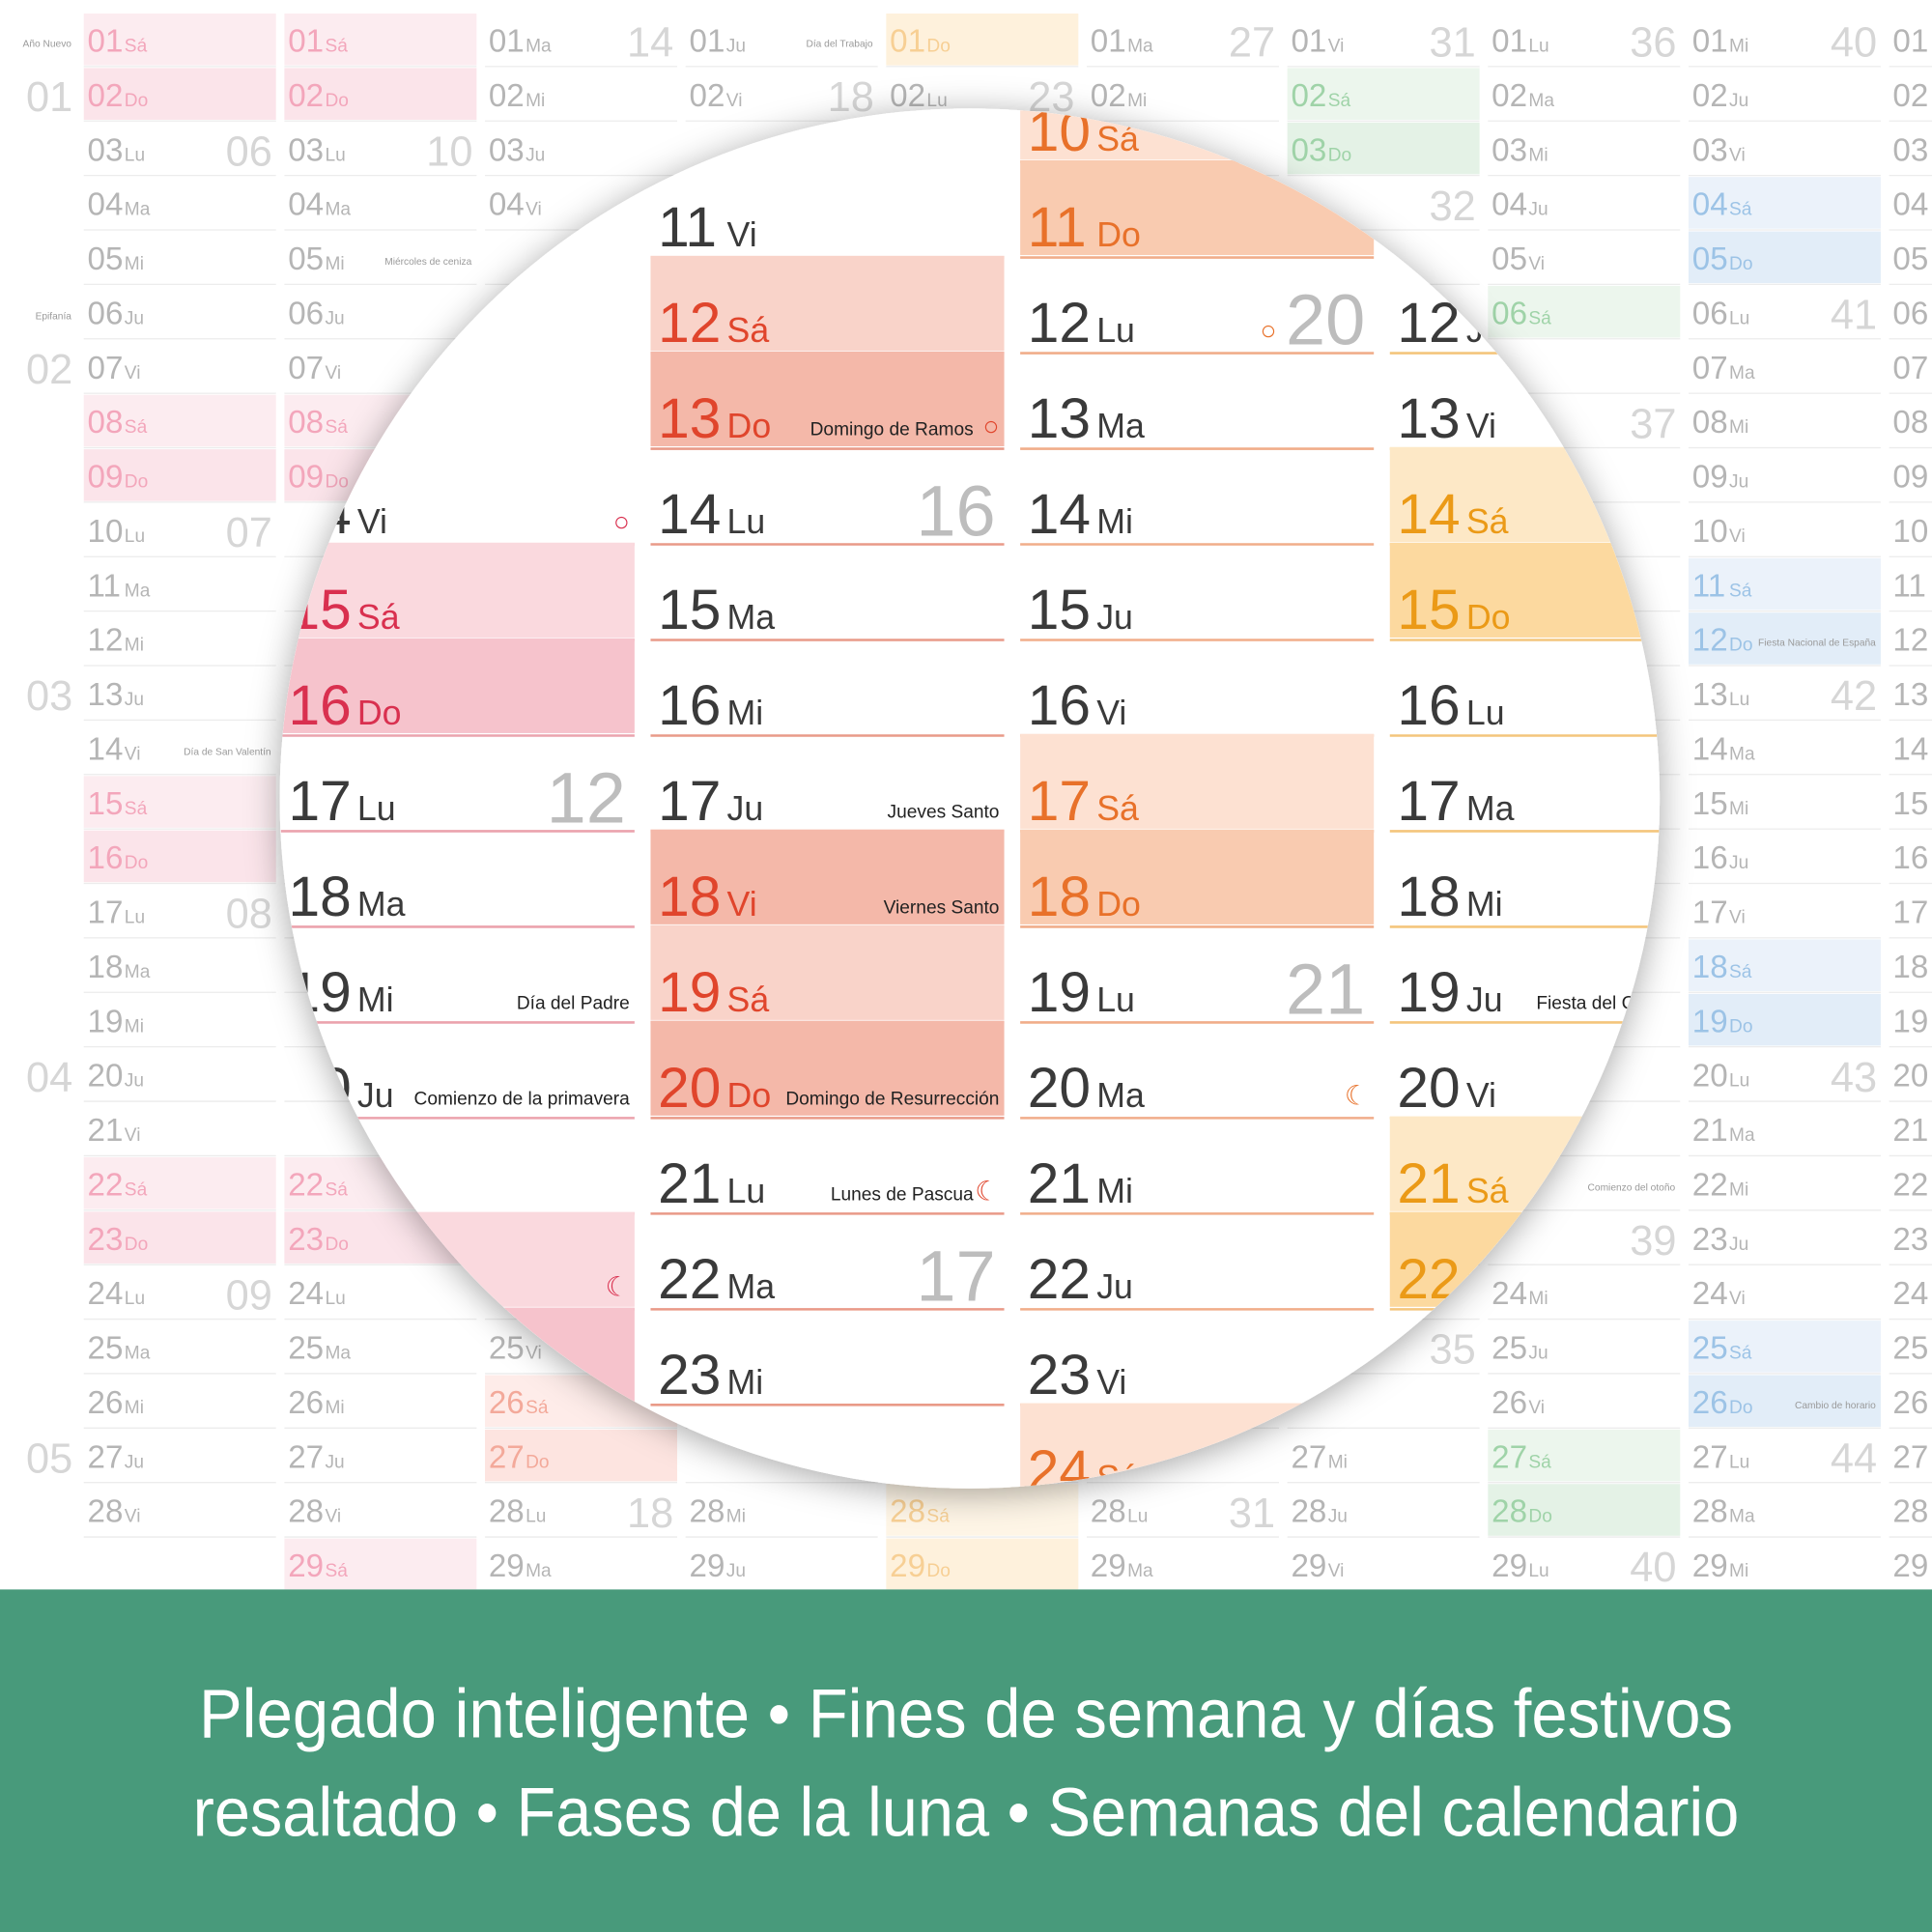  I want to click on day-number: 06, so click(306, 313).